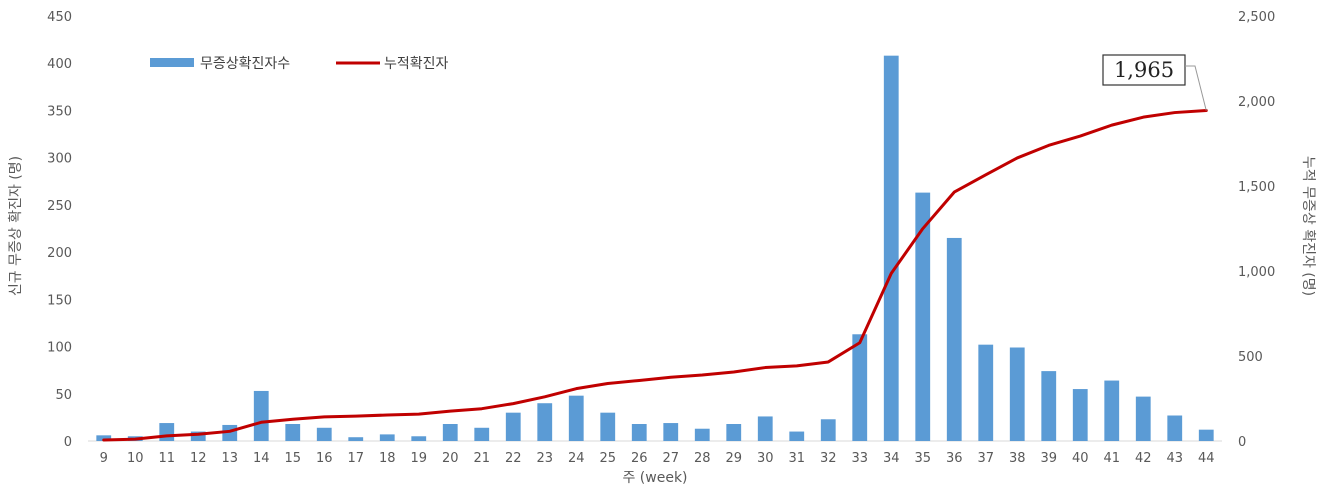 This screenshot has height=487, width=1332. What do you see at coordinates (166, 458) in the screenshot?
I see `x-tick-label: 11` at bounding box center [166, 458].